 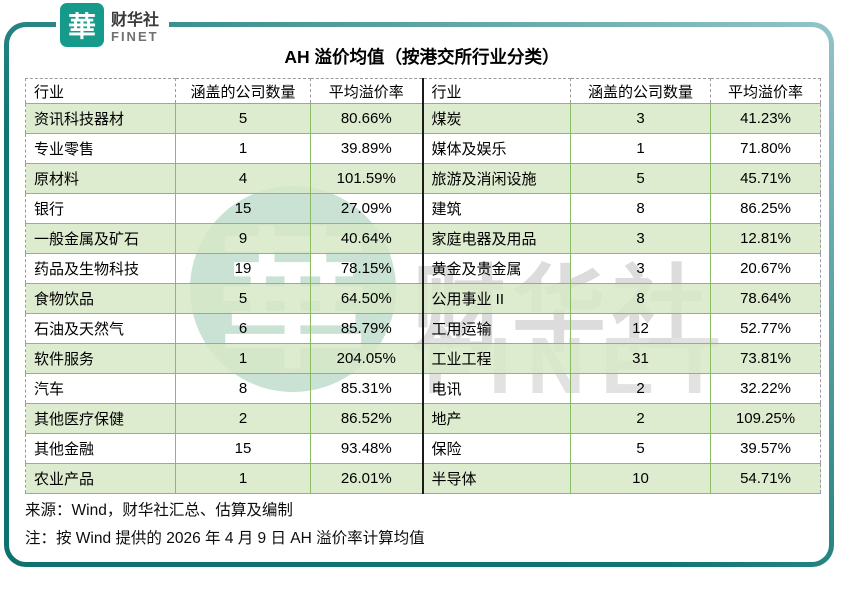 I want to click on industry-cell: 家庭电器及用品, so click(x=496, y=238).